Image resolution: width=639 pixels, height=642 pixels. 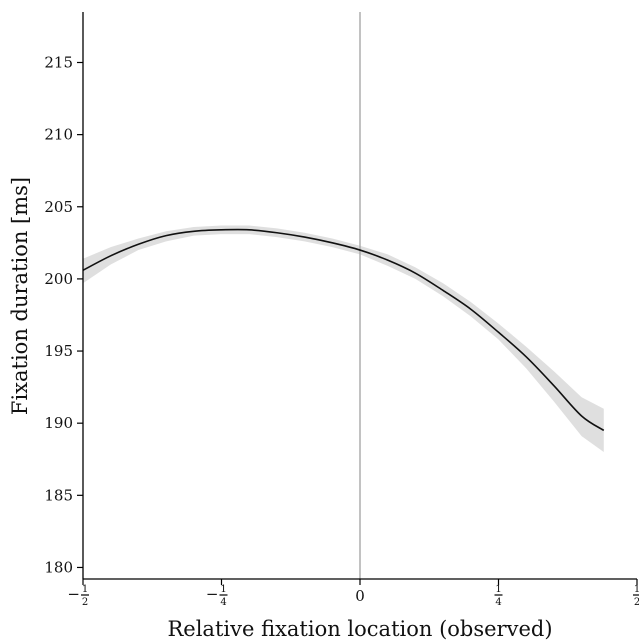 What do you see at coordinates (58, 135) in the screenshot?
I see `y-tick-label: 210` at bounding box center [58, 135].